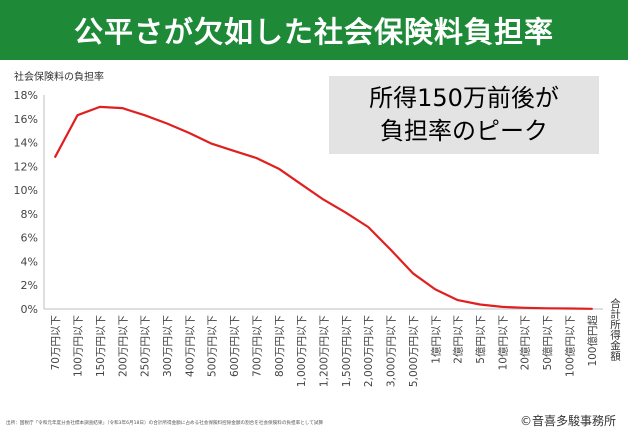  Describe the element at coordinates (190, 346) in the screenshot. I see `x-tick-label: 400万円以下` at that location.